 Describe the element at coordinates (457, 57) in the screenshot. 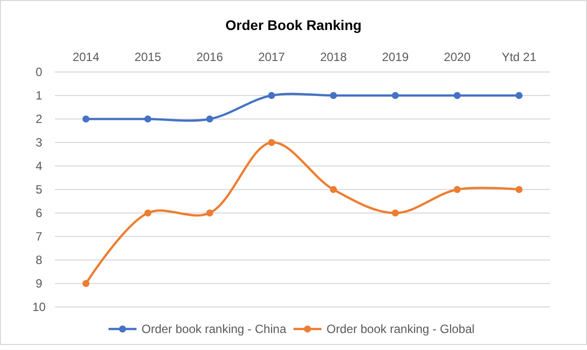

I see `x-tick-label: 2020` at that location.